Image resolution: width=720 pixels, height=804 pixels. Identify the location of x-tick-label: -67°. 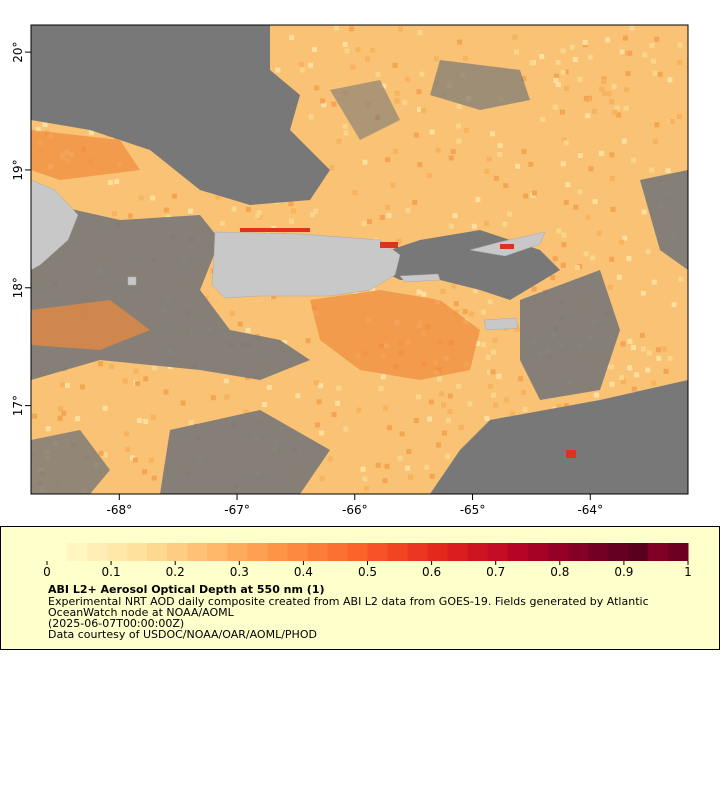
(237, 510).